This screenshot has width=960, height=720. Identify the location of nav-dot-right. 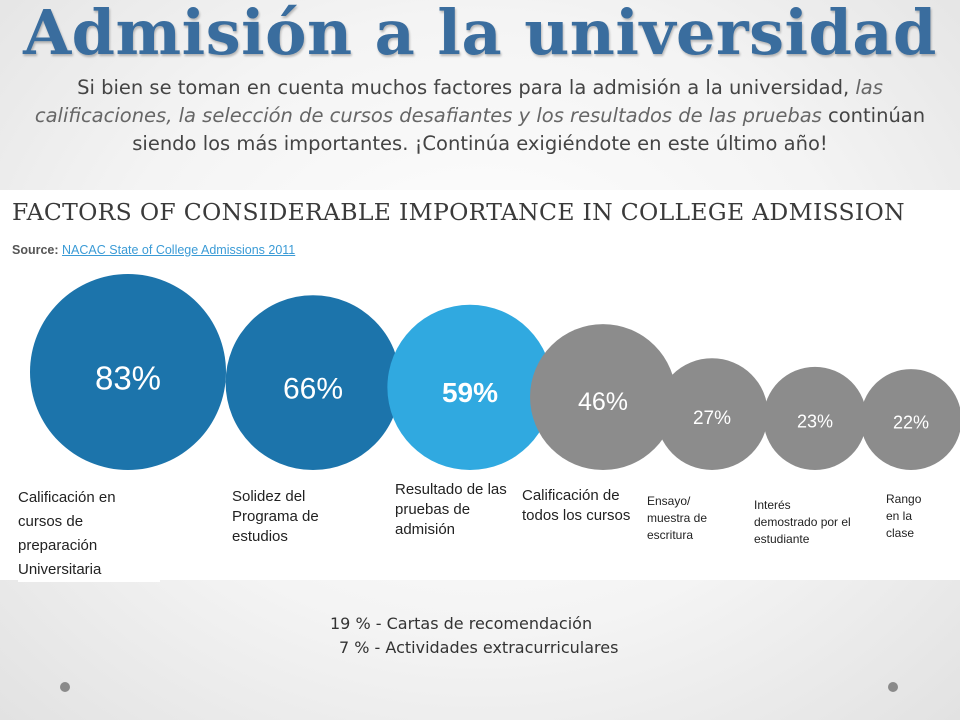
(893, 687).